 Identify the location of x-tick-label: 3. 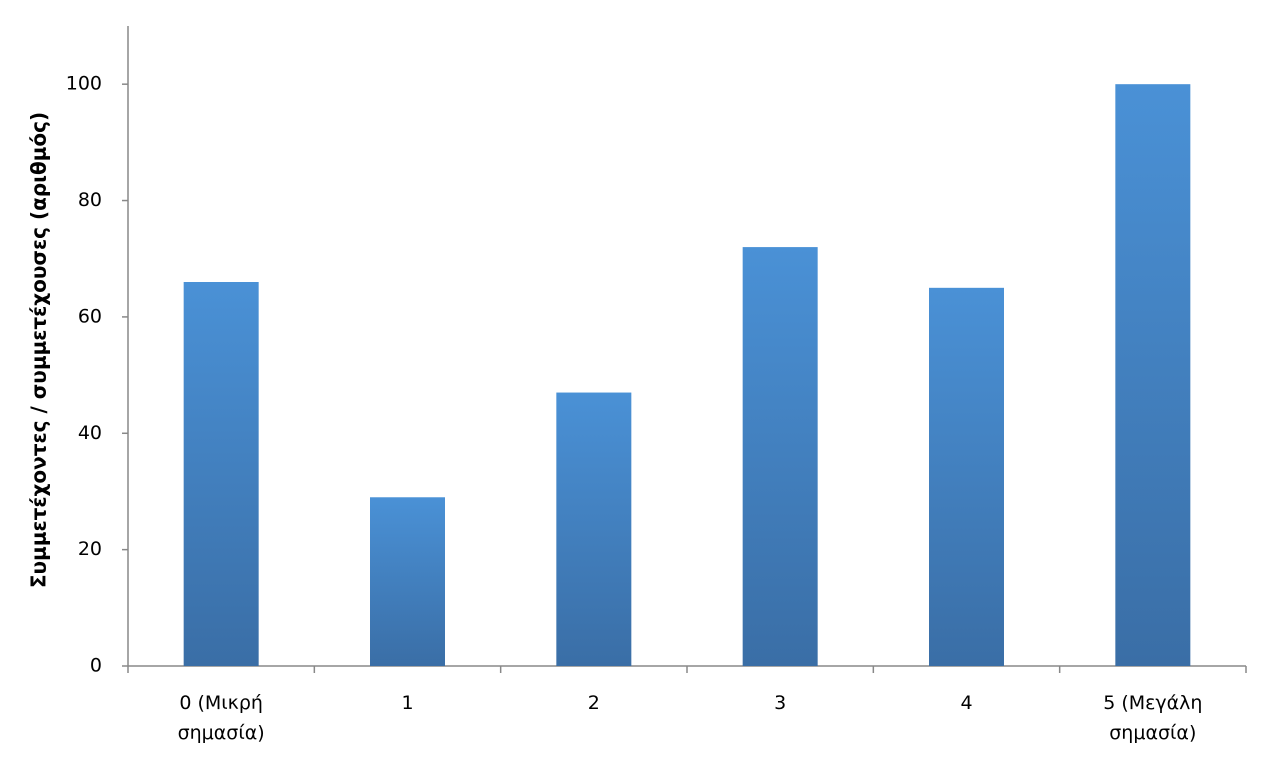
(780, 703).